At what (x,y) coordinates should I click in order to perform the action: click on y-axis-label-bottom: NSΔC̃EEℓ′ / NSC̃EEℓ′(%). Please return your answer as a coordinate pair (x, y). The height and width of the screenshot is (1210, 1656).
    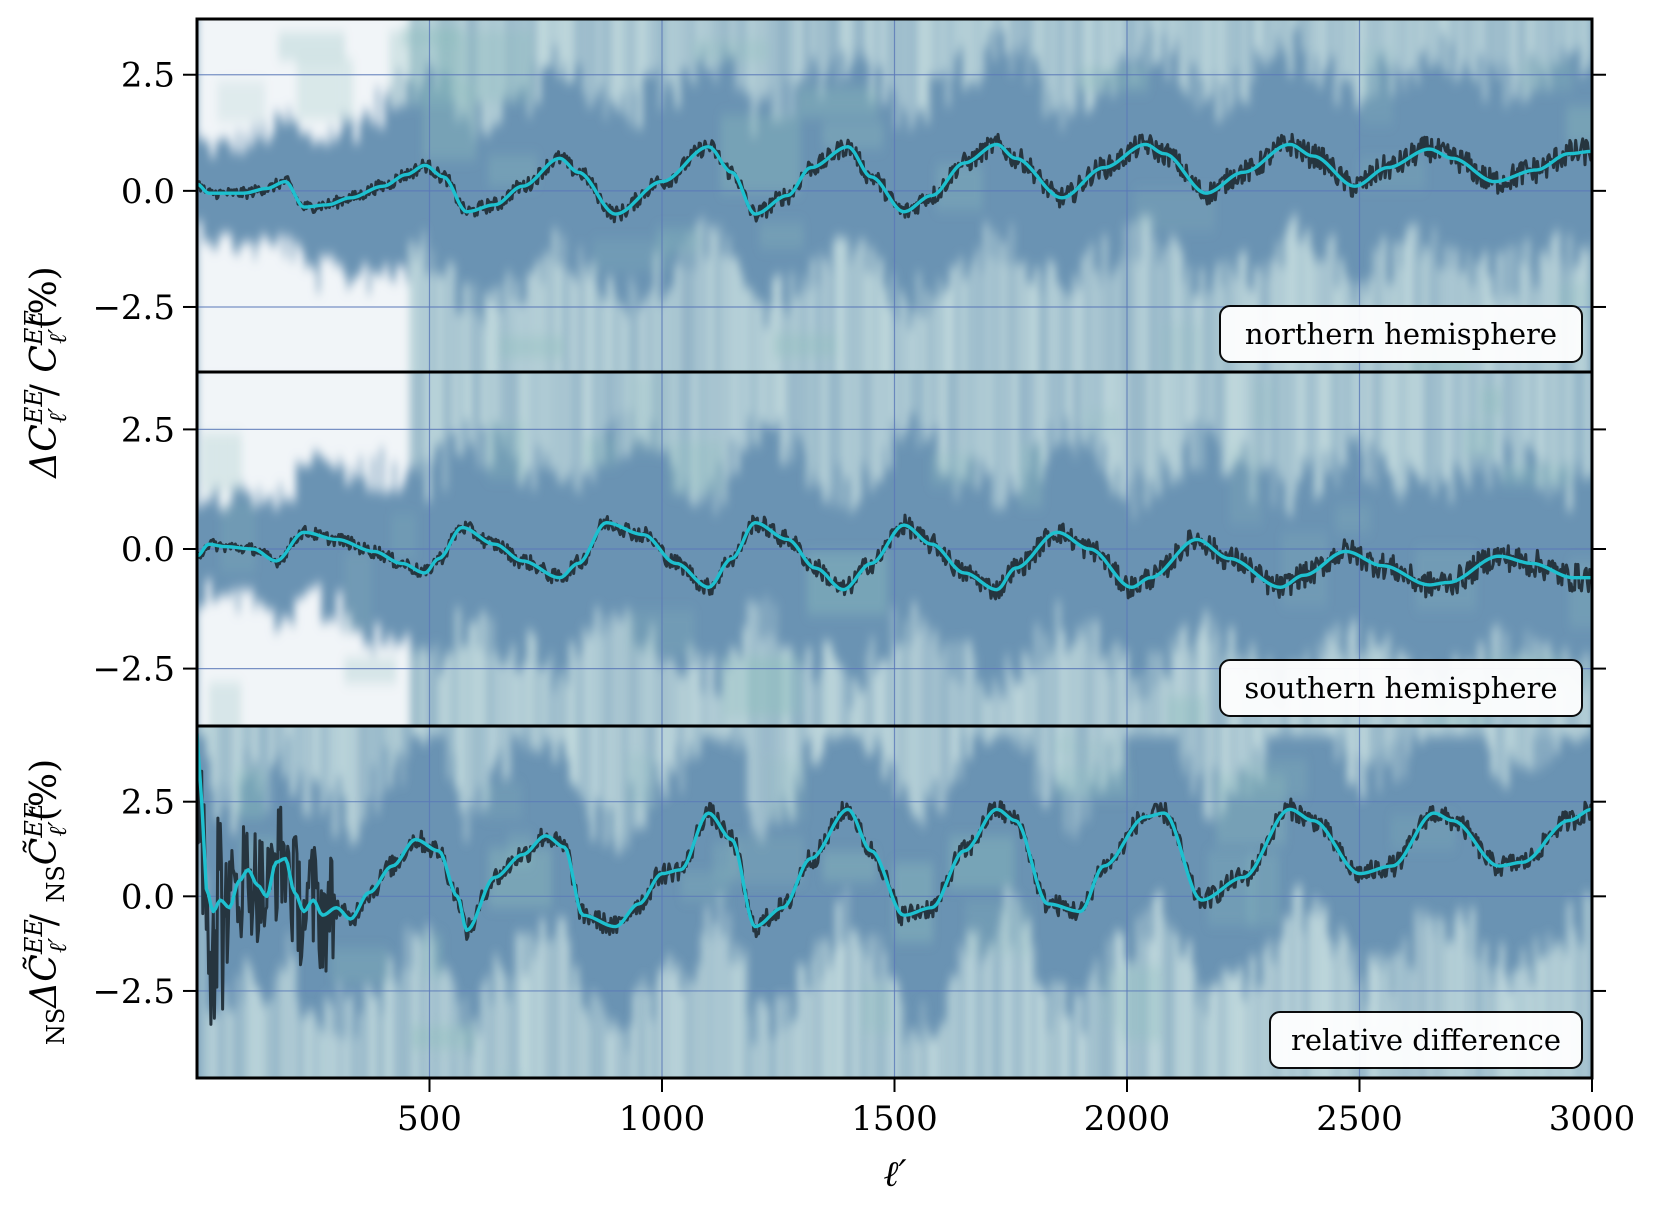
    Looking at the image, I should click on (46, 902).